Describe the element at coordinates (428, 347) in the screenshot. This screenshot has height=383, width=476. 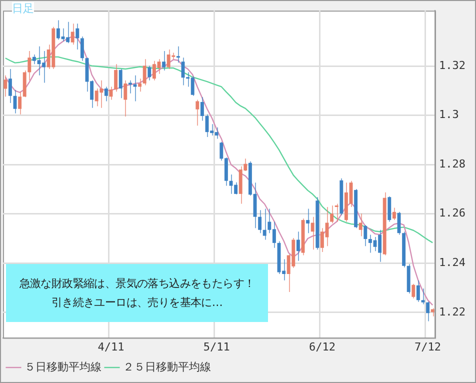
I see `x-tick-label: 7/12` at that location.